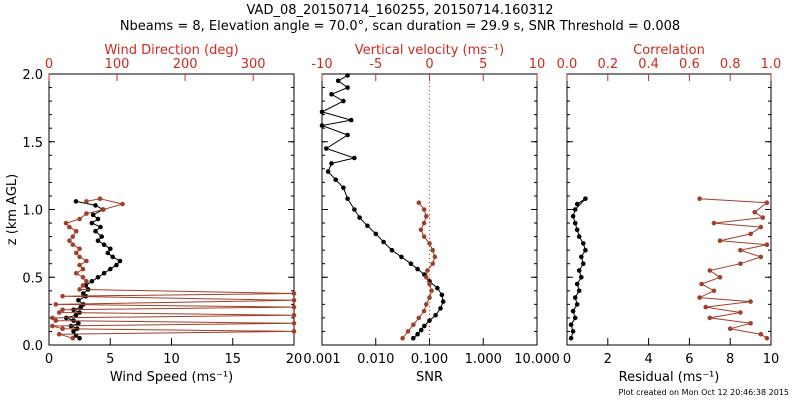 The image size is (800, 400). What do you see at coordinates (32, 211) in the screenshot?
I see `wind-ytick-label: 1.0` at bounding box center [32, 211].